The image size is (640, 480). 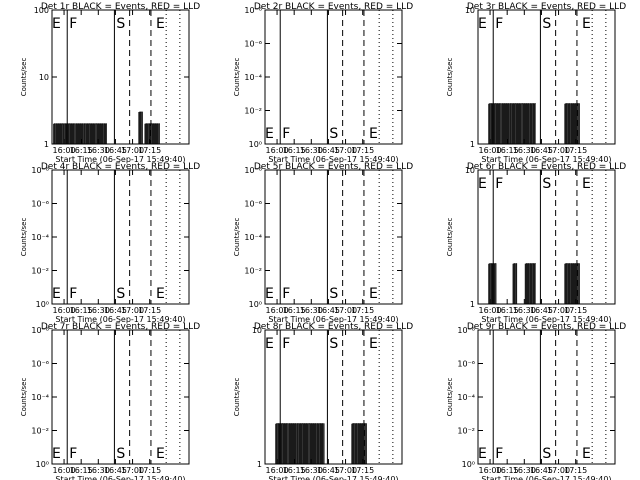 What do you see at coordinates (333, 167) in the screenshot?
I see `panel-title: Det 5r BLACK = Events, RED = LLD` at bounding box center [333, 167].